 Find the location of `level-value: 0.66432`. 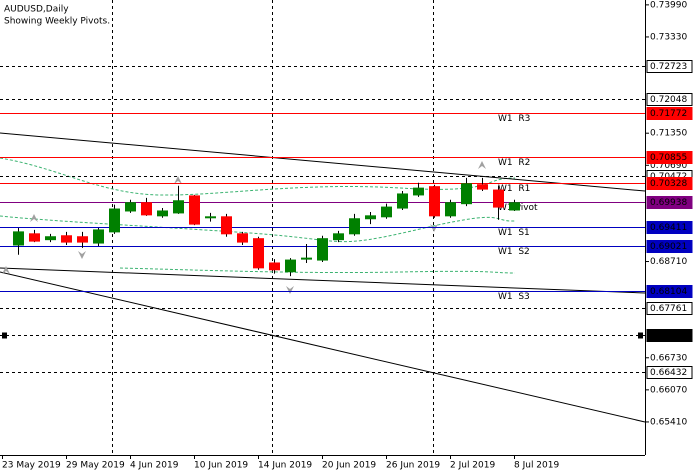

level-value: 0.66432 is located at coordinates (668, 373).